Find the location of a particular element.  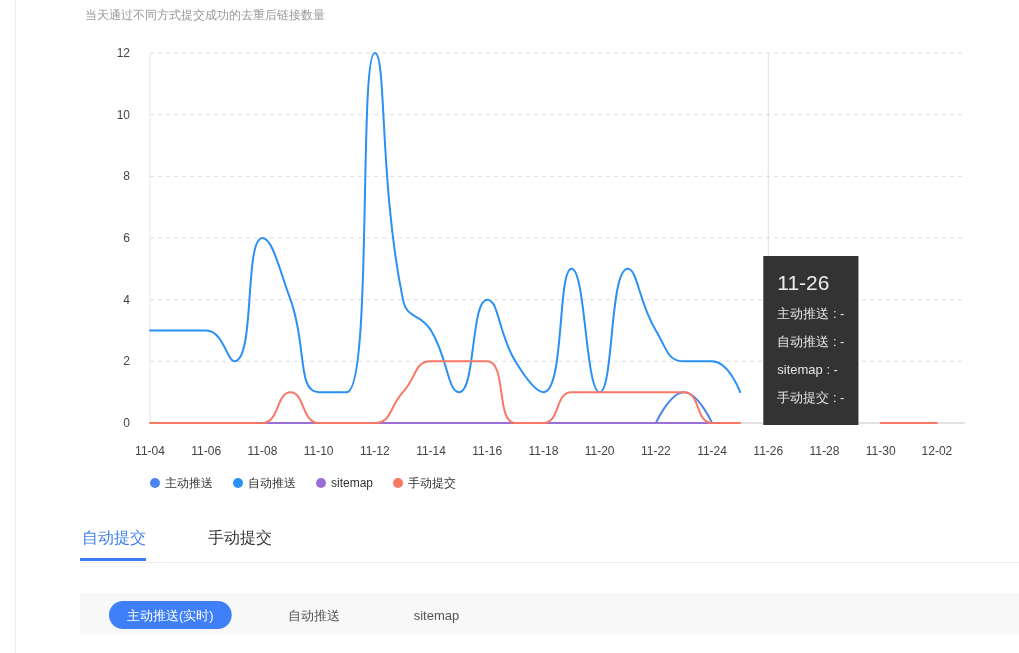

legend-label: sitemap is located at coordinates (352, 483).